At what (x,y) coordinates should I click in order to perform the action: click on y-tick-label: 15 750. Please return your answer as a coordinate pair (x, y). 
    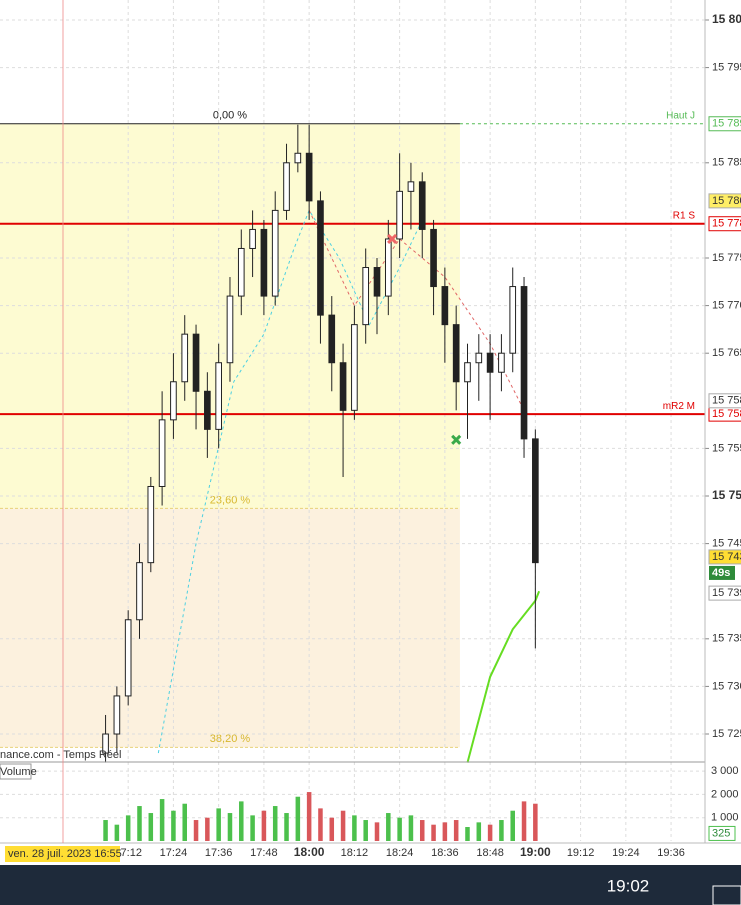
    Looking at the image, I should click on (726, 495).